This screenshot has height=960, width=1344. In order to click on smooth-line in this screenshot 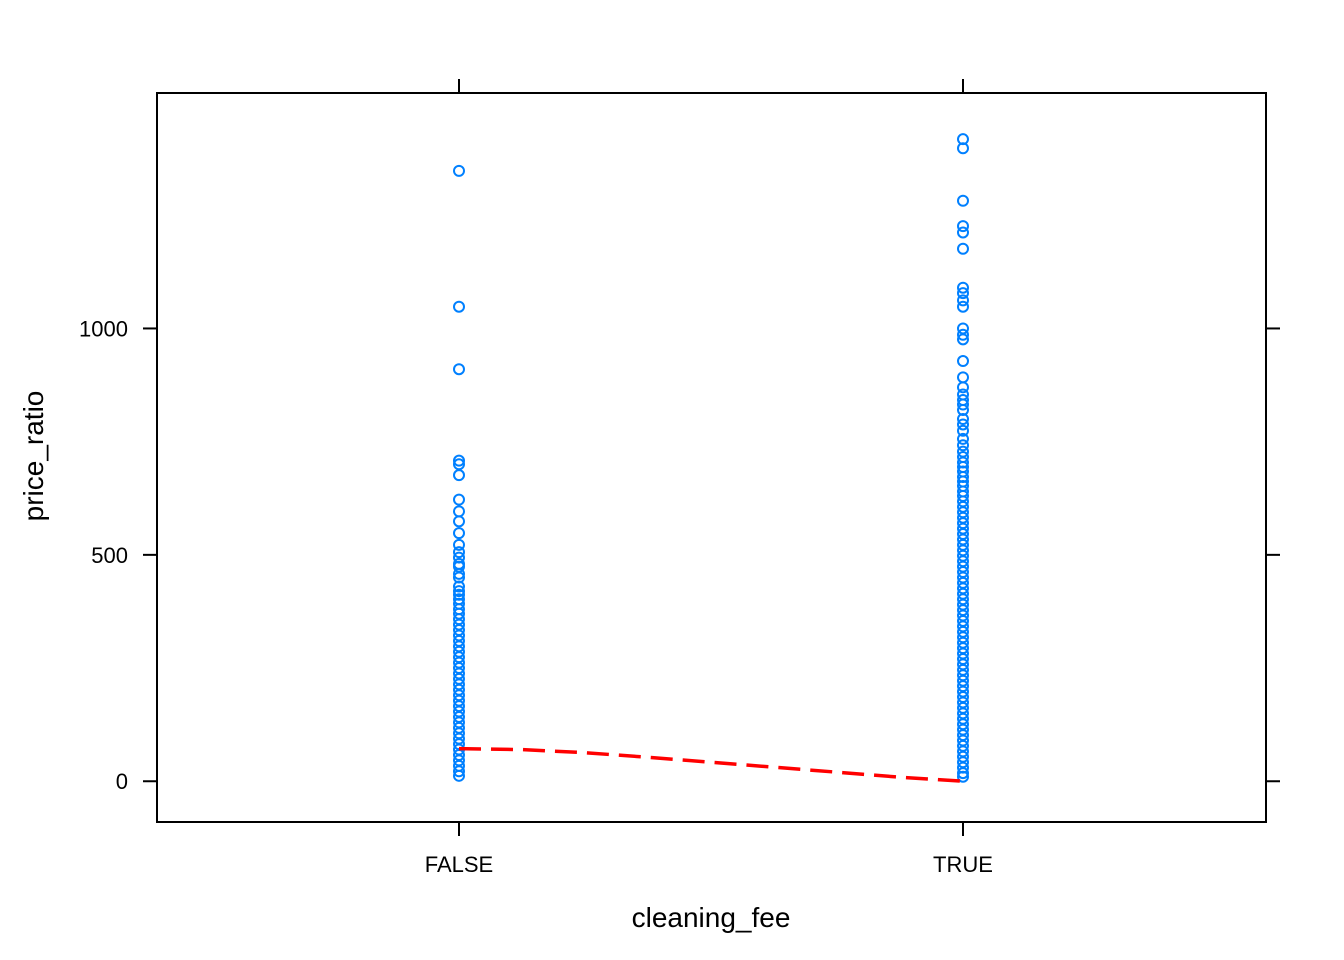, I will do `click(711, 764)`.